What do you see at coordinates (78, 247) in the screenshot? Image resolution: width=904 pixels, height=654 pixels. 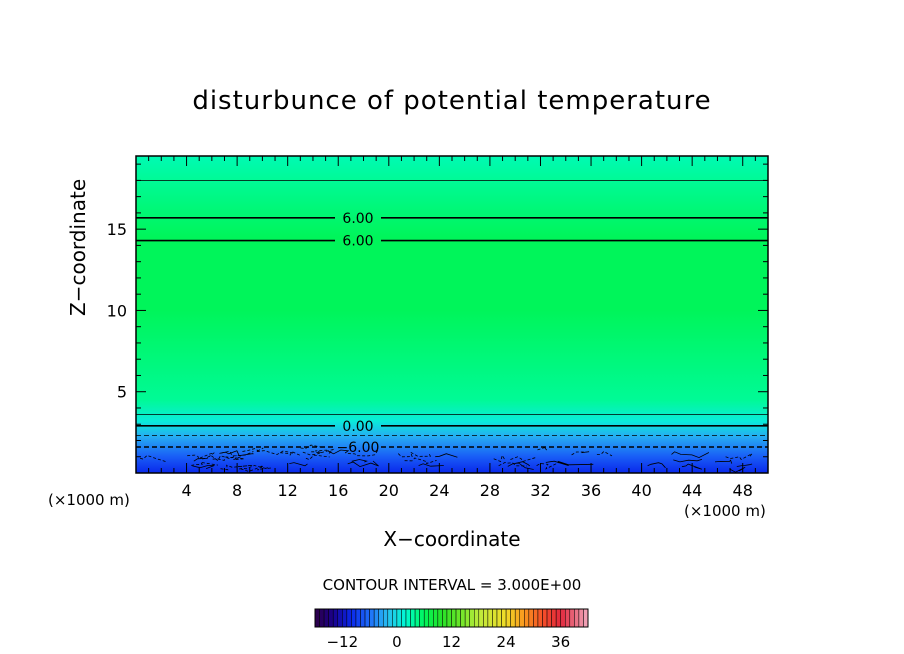 I see `y-axis-label: Z−coordinate` at bounding box center [78, 247].